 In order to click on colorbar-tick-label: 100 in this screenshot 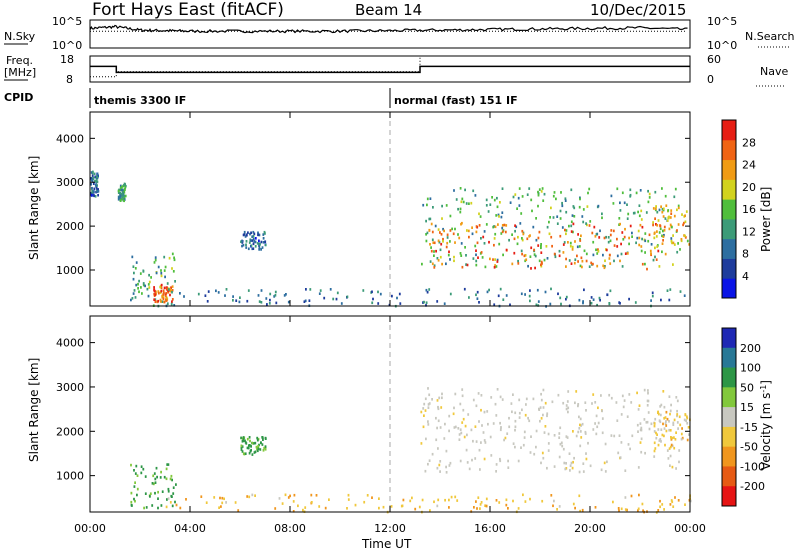, I will do `click(750, 368)`.